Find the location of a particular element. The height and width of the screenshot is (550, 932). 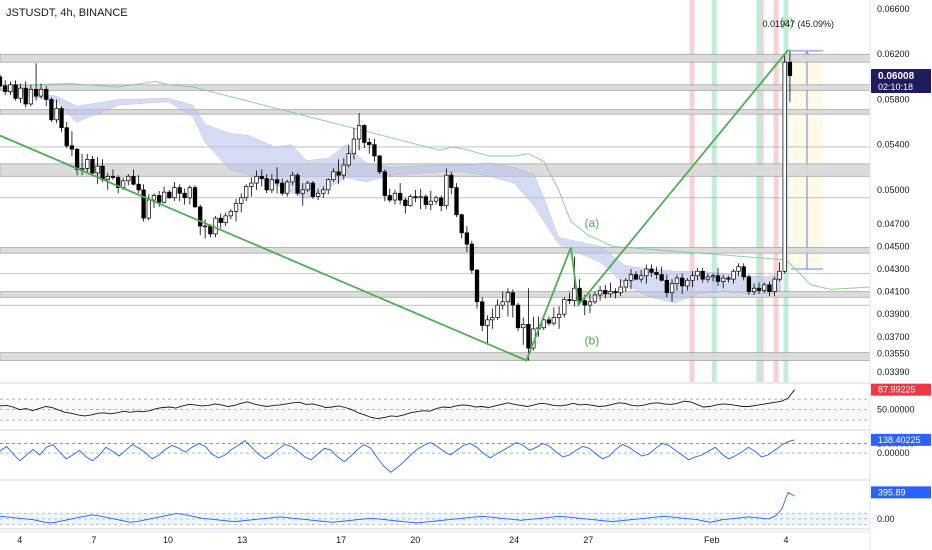

osc-last-value: 395.89 is located at coordinates (892, 492).